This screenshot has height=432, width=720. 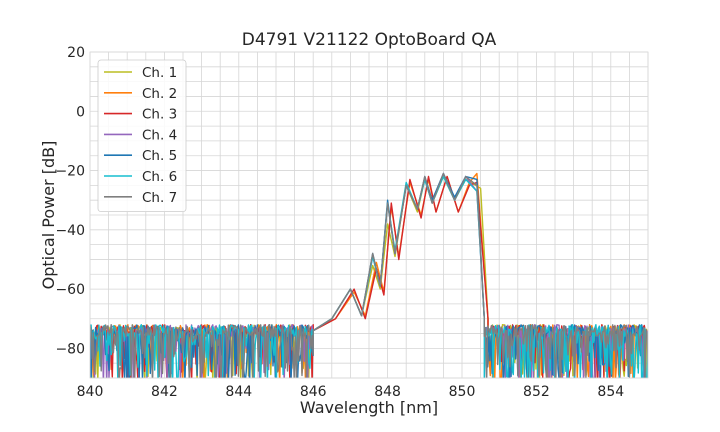 I want to click on legend-label: Ch. 7, so click(x=159, y=198).